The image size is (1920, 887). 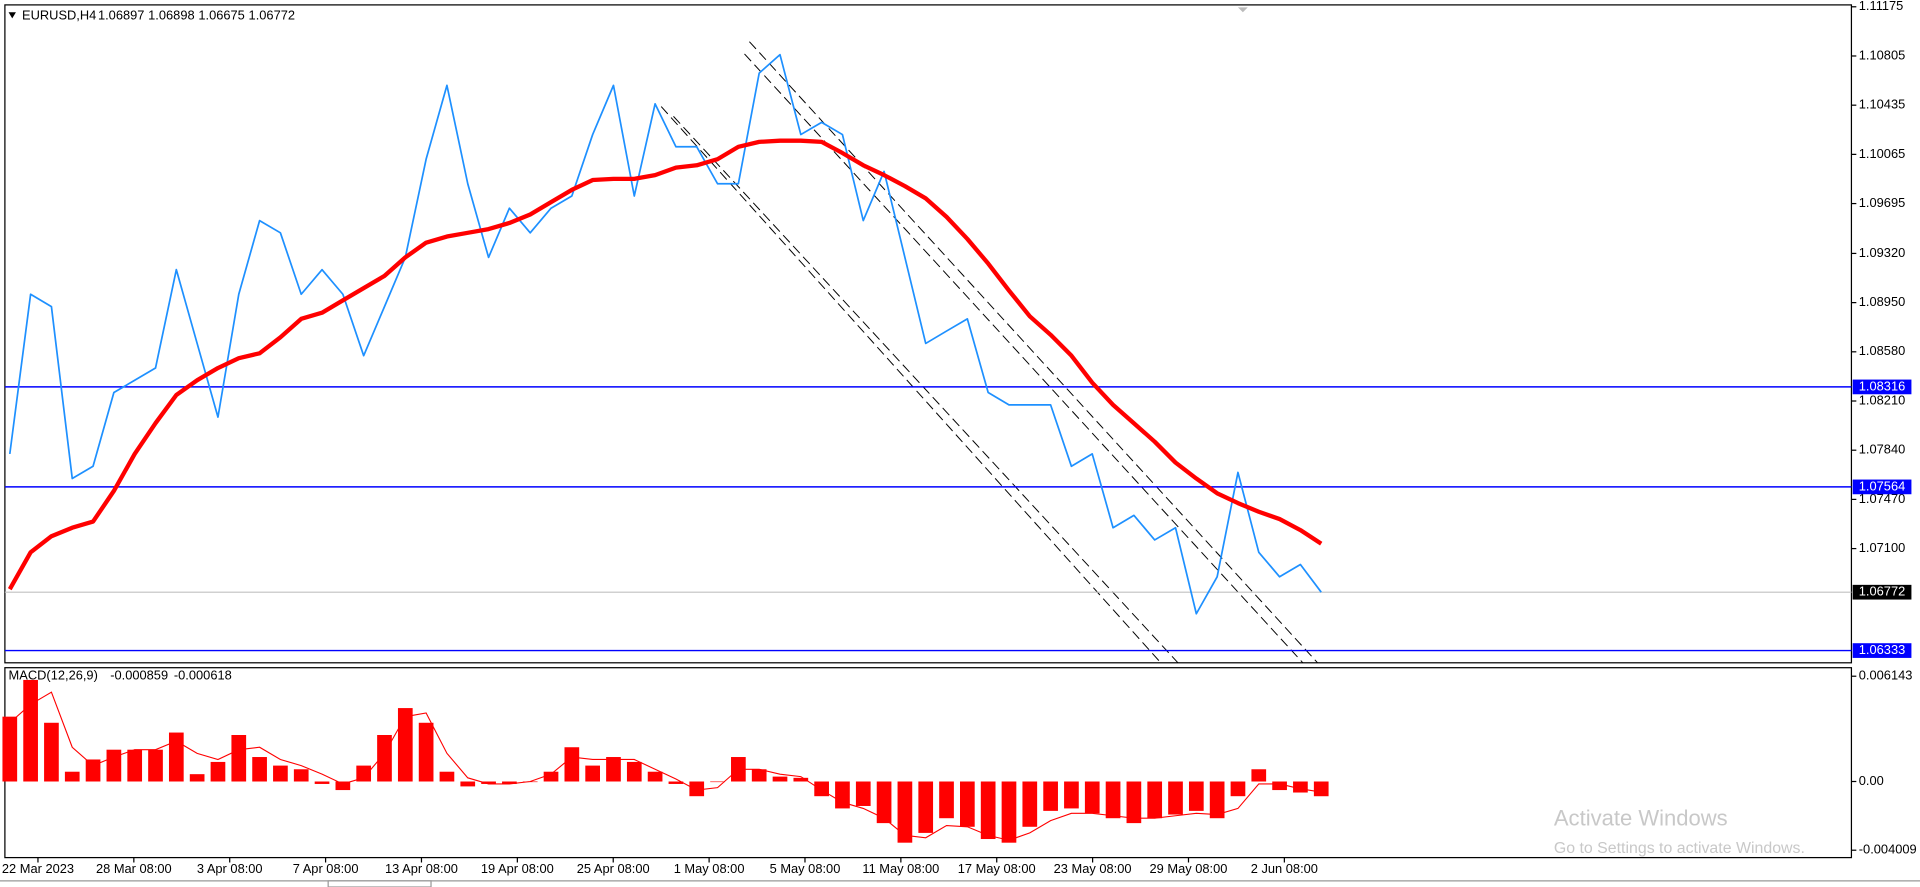 I want to click on x-tick-label: 25 Apr 08:00, so click(x=613, y=868).